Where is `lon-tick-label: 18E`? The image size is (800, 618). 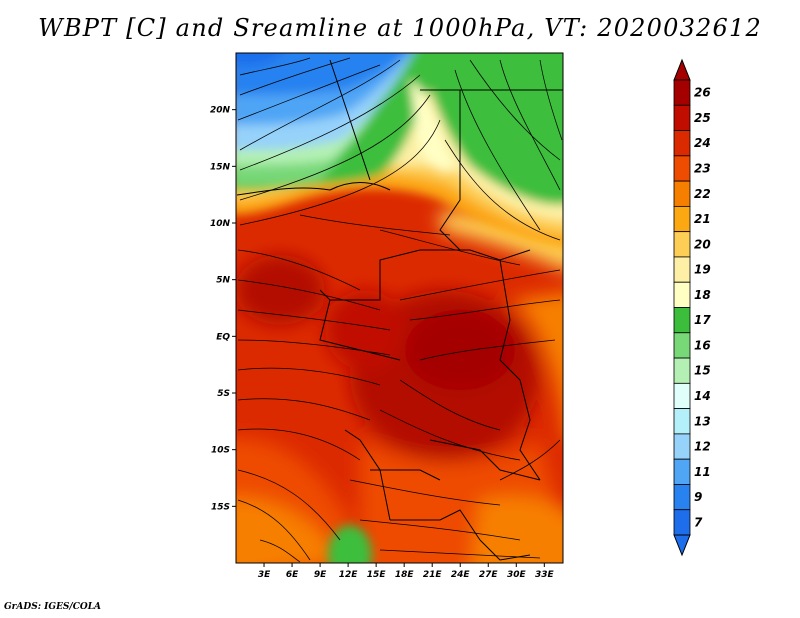 lon-tick-label: 18E is located at coordinates (405, 575).